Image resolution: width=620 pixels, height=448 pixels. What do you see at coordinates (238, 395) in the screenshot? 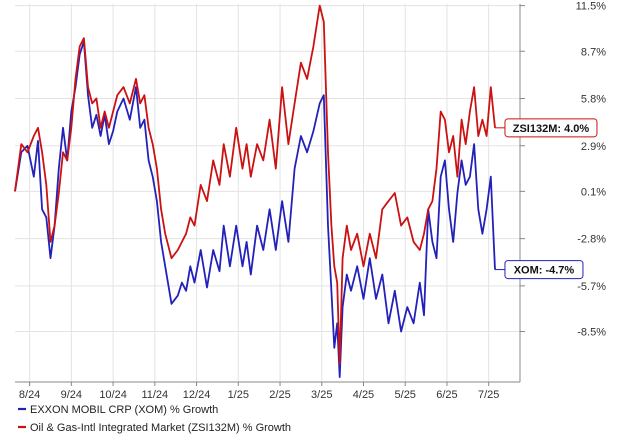
I see `x-tick-label: 1/25` at bounding box center [238, 395].